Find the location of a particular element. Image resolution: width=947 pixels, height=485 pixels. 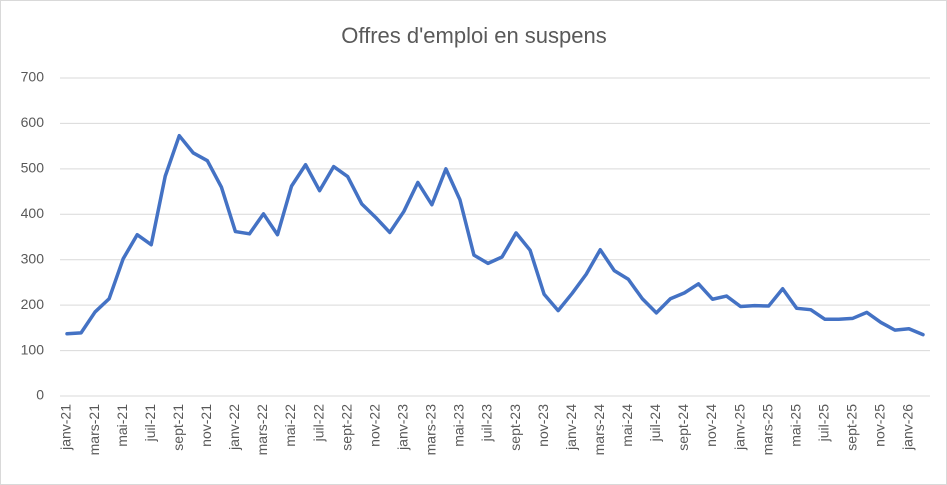

x-tick-label: juil-23 is located at coordinates (487, 423).